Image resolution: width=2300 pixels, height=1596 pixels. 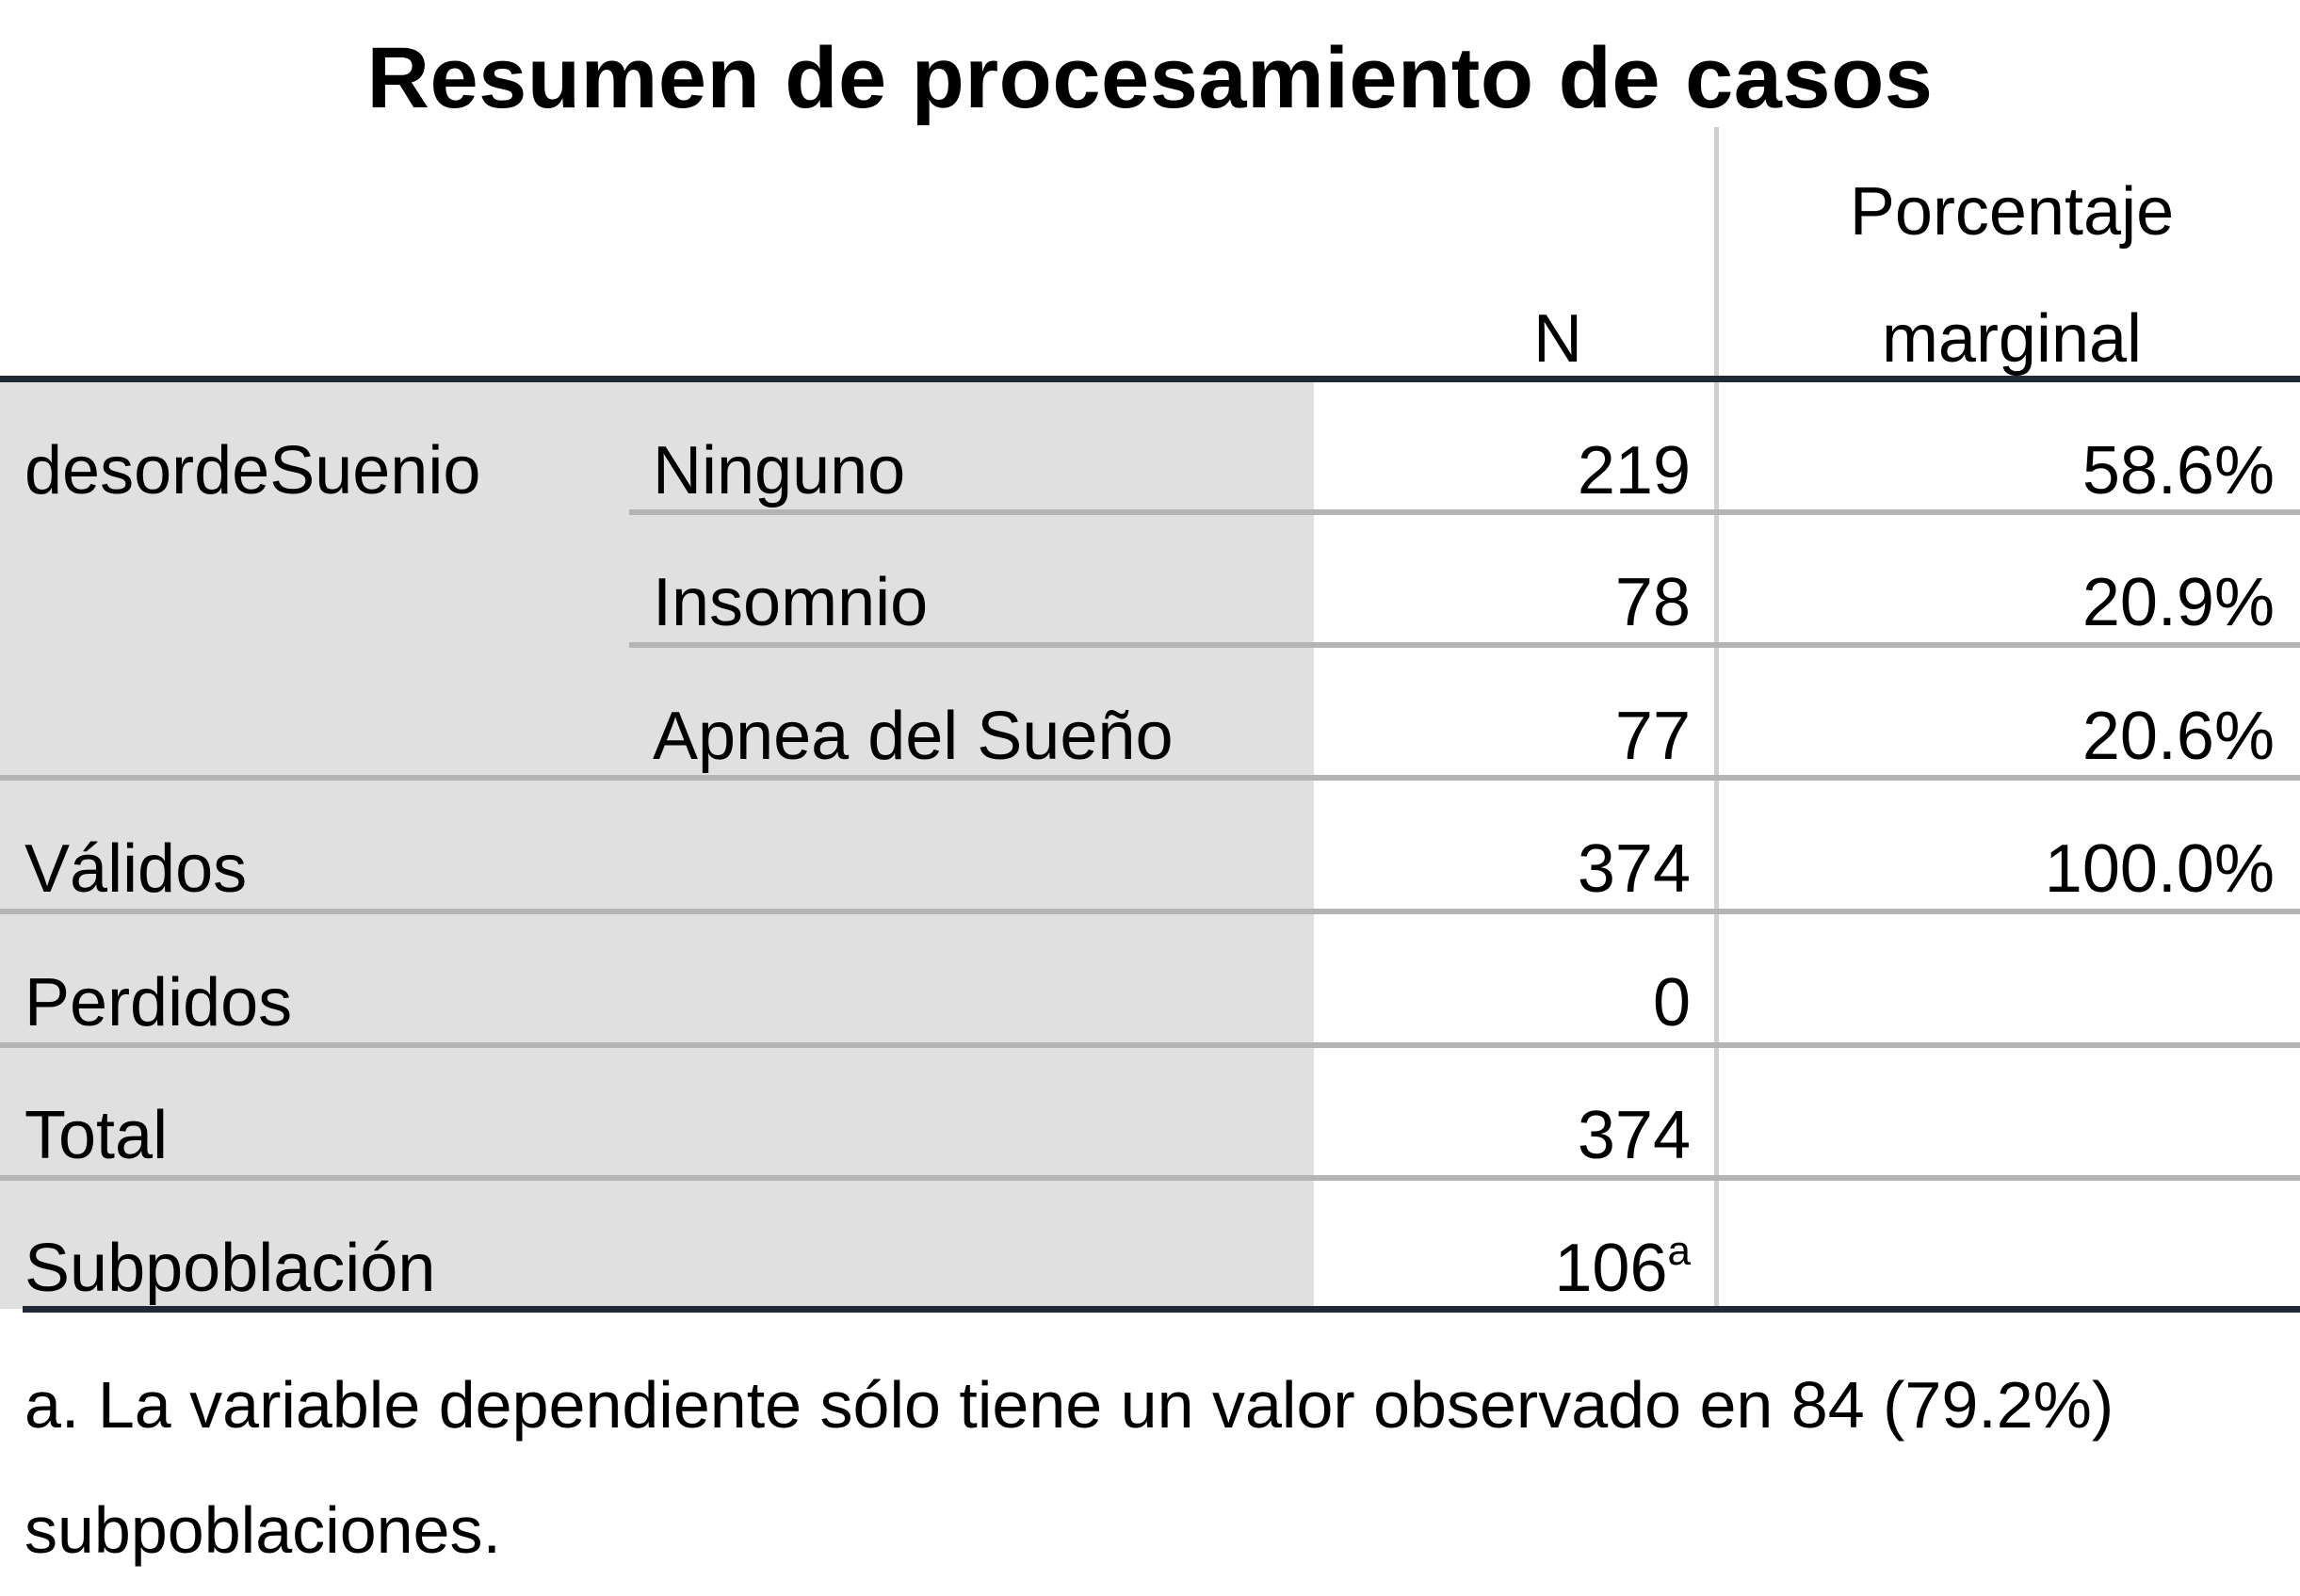 What do you see at coordinates (96, 1135) in the screenshot?
I see `group-label-total: Total` at bounding box center [96, 1135].